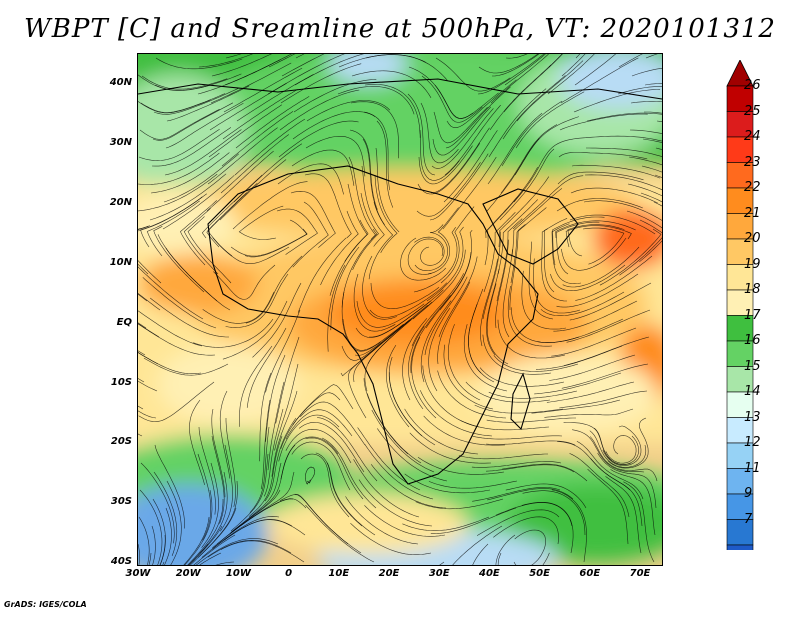  Describe the element at coordinates (120, 82) in the screenshot. I see `lat-label: 40N` at that location.